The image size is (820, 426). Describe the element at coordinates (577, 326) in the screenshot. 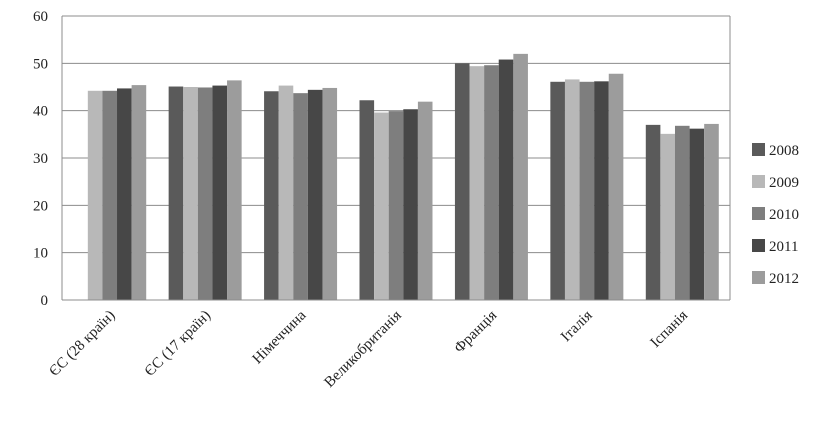

I see `x-category-label: Італія` at that location.